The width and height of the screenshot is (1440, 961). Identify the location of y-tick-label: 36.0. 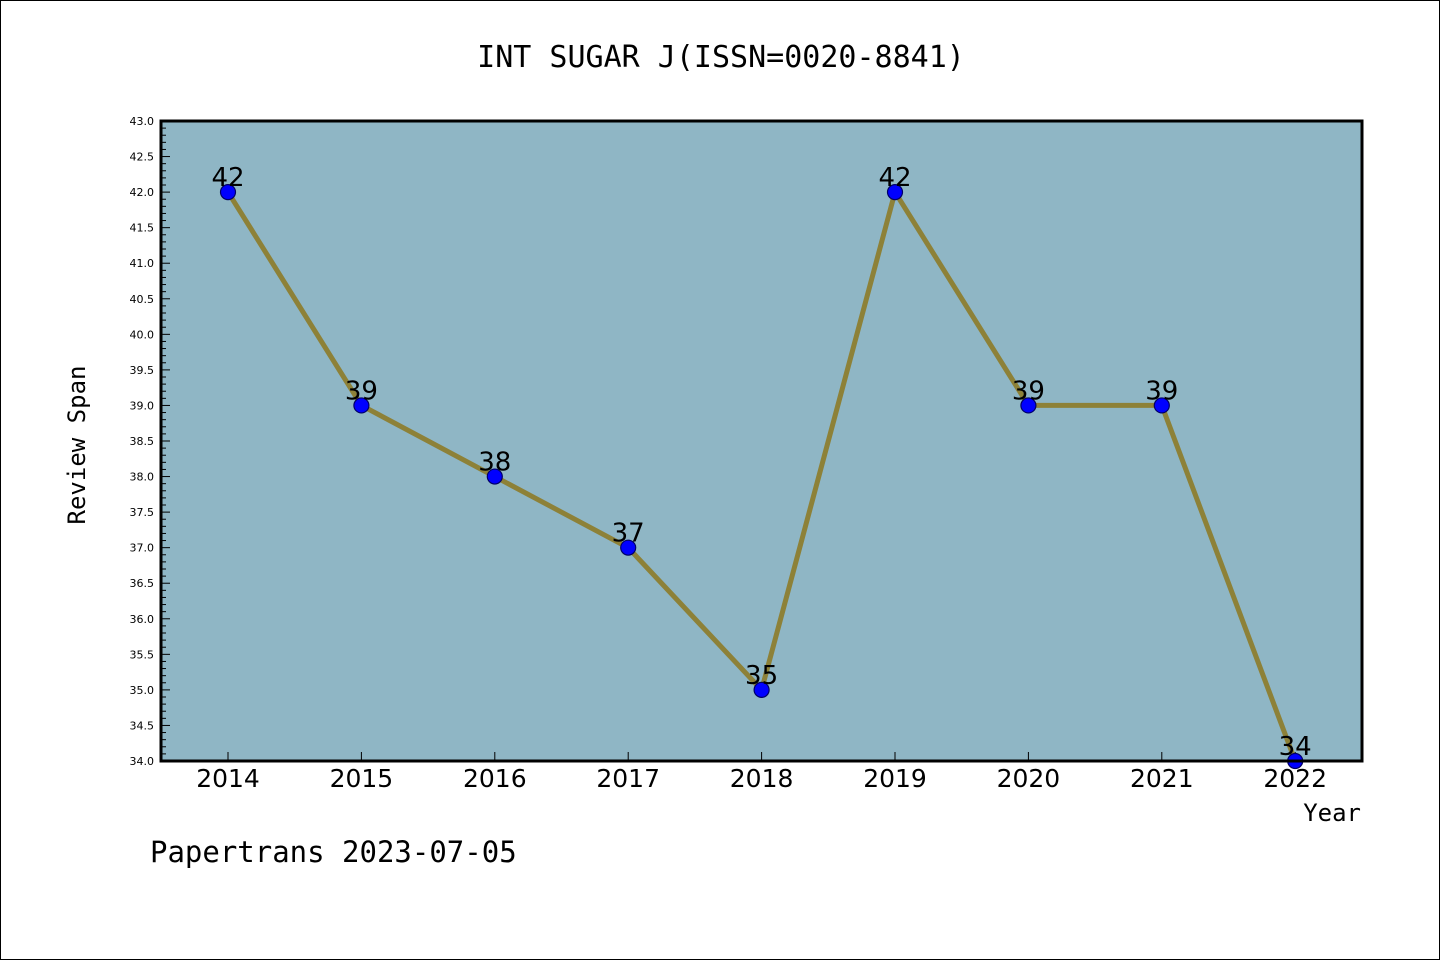
(142, 619).